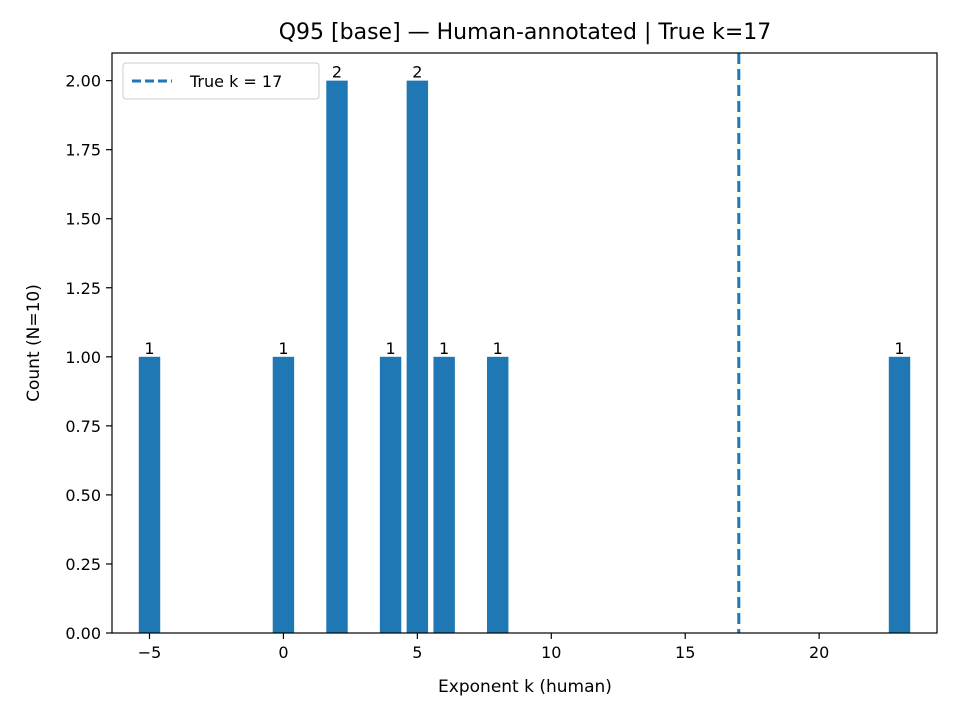  I want to click on legend-box, so click(221, 81).